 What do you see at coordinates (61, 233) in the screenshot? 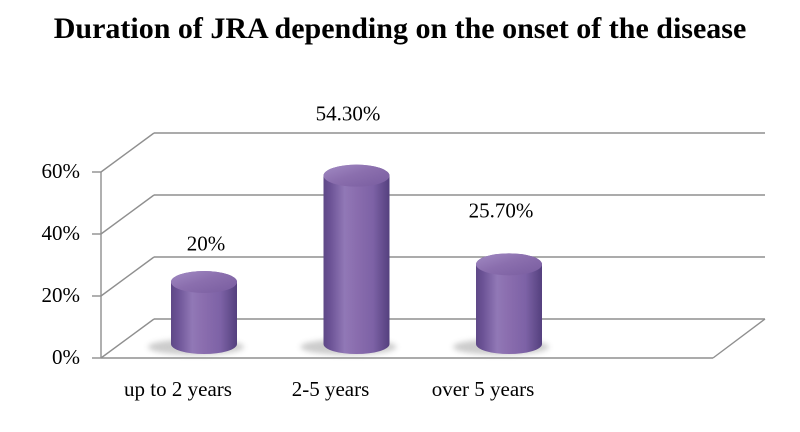
I see `y-axis-label-40%: 40%` at bounding box center [61, 233].